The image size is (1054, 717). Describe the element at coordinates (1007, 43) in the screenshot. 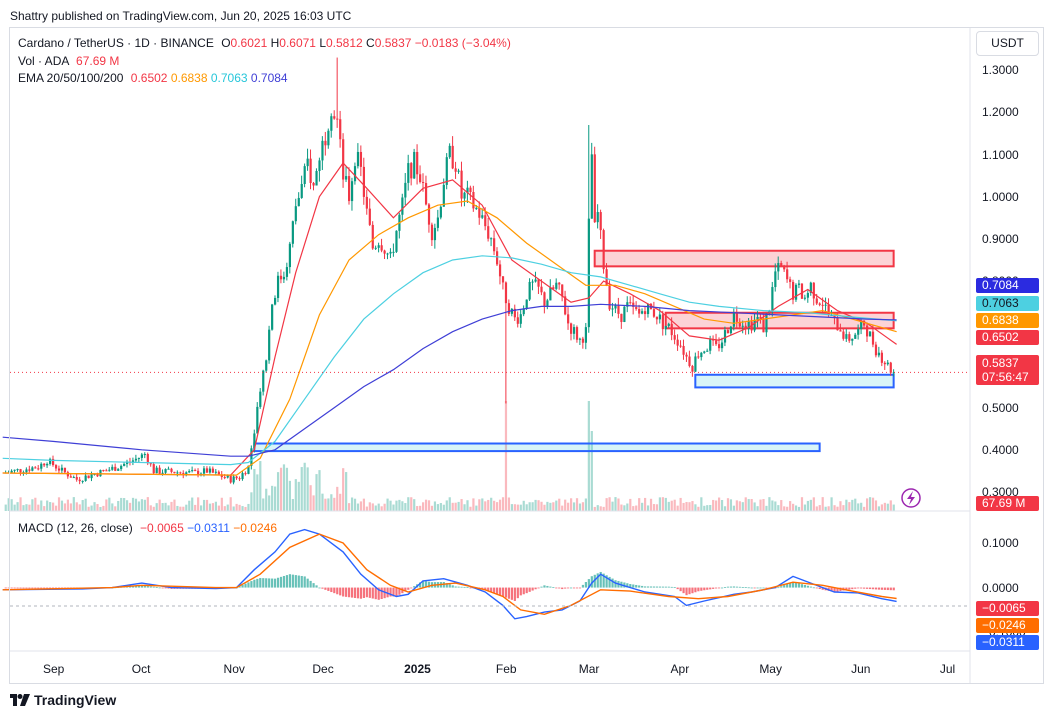

I see `currency-button: USDT` at that location.